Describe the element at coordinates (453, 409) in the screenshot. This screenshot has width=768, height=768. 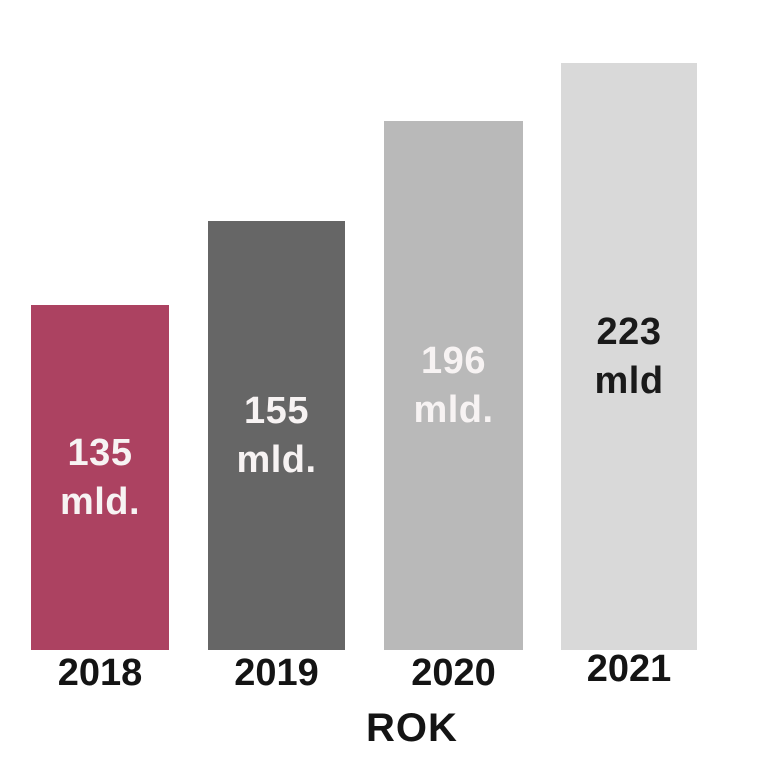
I see `bar-2020-unit: mld.` at that location.